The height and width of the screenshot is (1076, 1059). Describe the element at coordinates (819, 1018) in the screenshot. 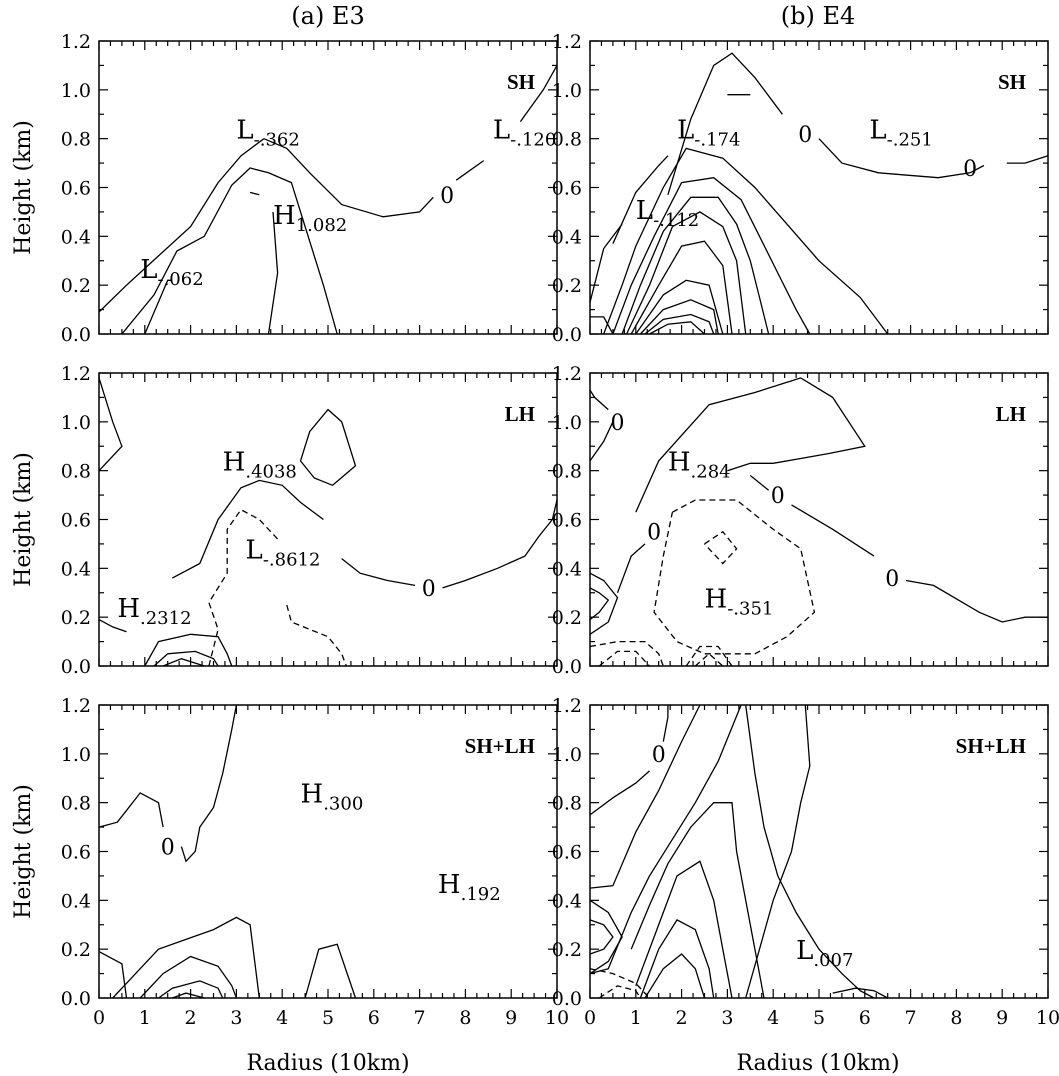

I see `x-tick-label: 5` at that location.